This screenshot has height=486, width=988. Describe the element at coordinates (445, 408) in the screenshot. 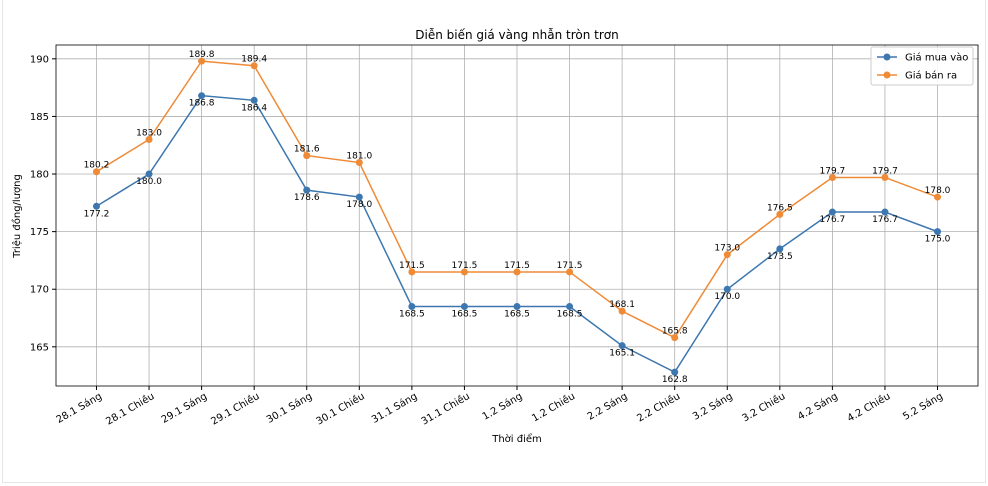

I see `x-tick-label: 31.1 Chiều` at that location.